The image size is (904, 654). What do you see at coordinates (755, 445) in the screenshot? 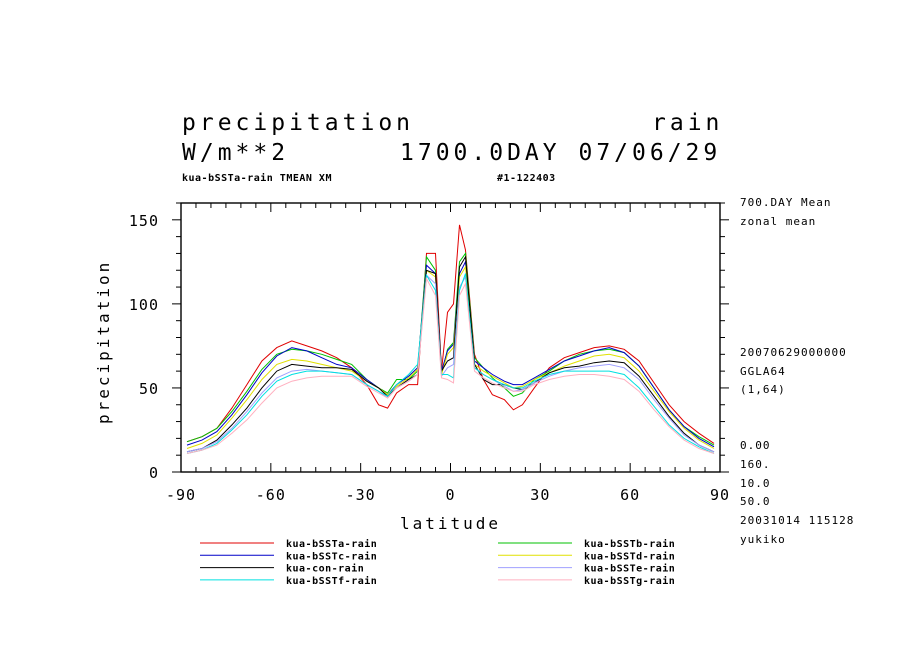
I see `range-min: 0.00` at bounding box center [755, 445].